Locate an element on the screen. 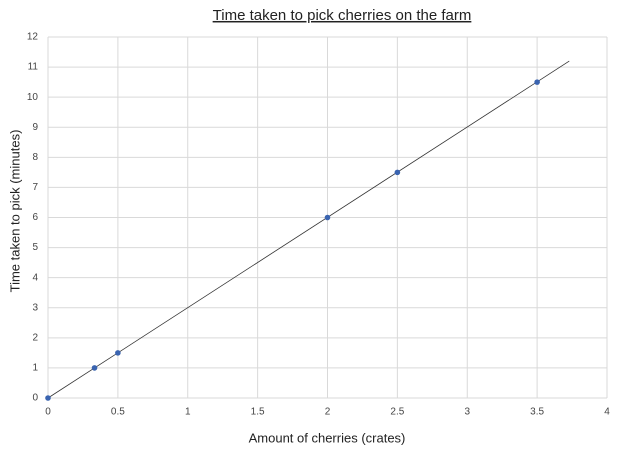  x-tick-label: 3.5 is located at coordinates (537, 412).